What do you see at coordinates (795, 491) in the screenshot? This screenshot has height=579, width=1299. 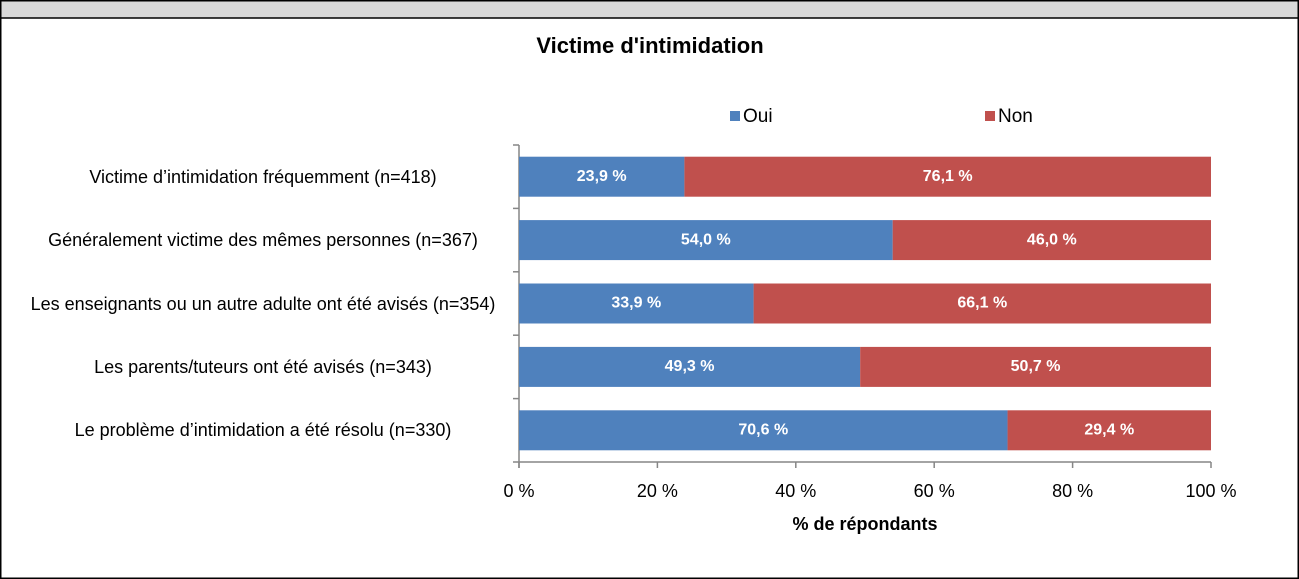 I see `x-tick-label: 40 %` at bounding box center [795, 491].